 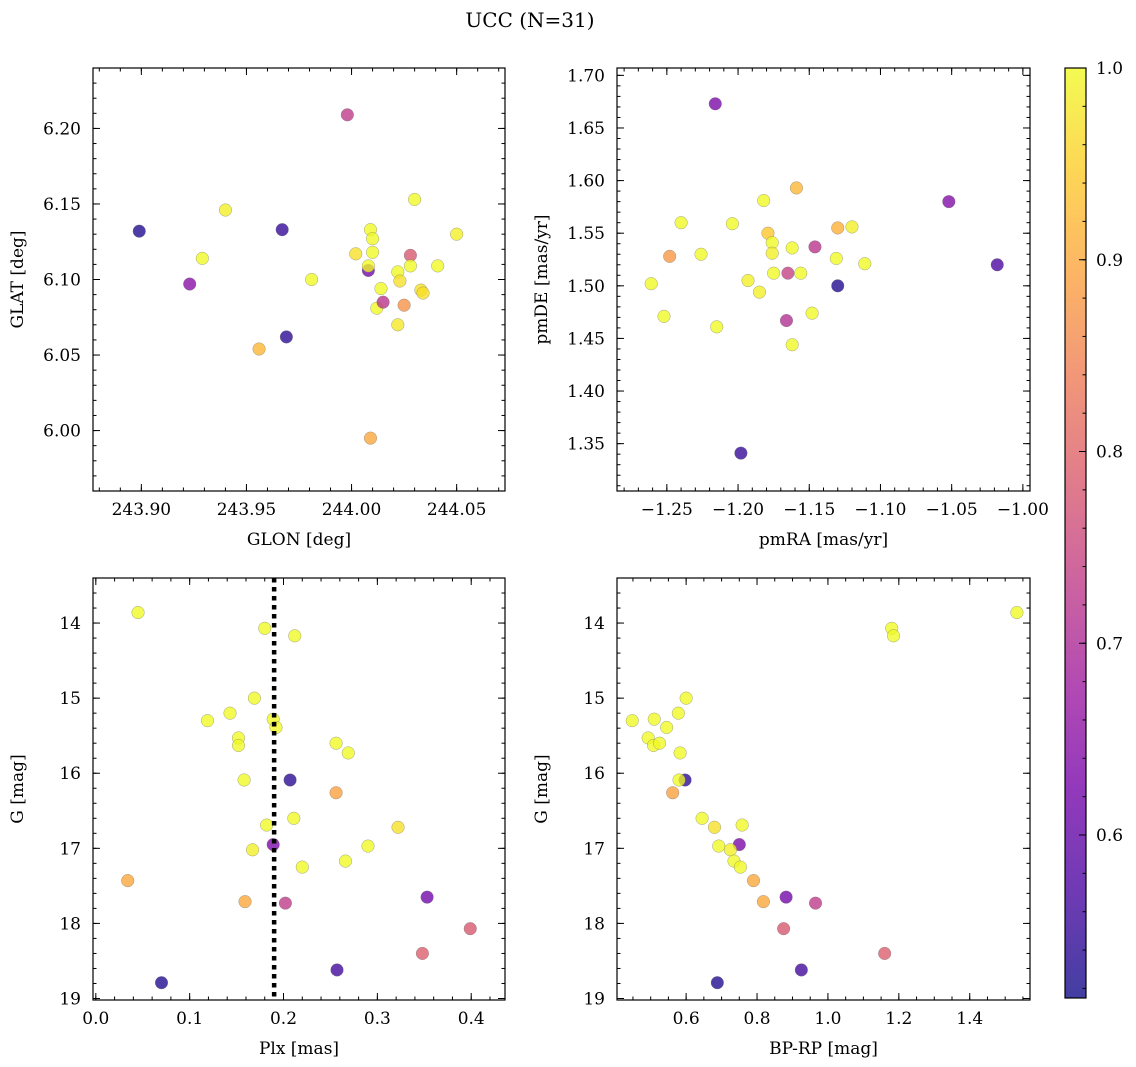 I want to click on x-tick-label: 0.1, so click(x=189, y=1019).